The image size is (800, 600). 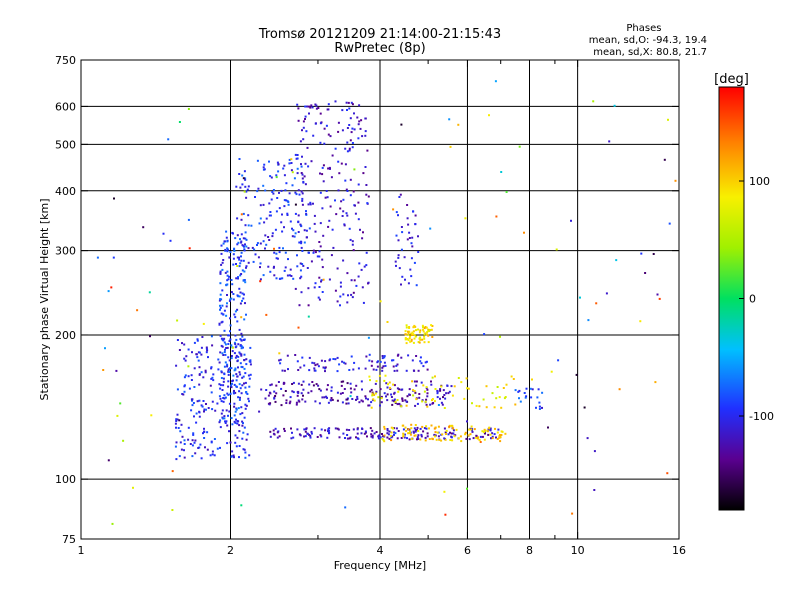 I want to click on x-tick-label: 10, so click(x=578, y=550).